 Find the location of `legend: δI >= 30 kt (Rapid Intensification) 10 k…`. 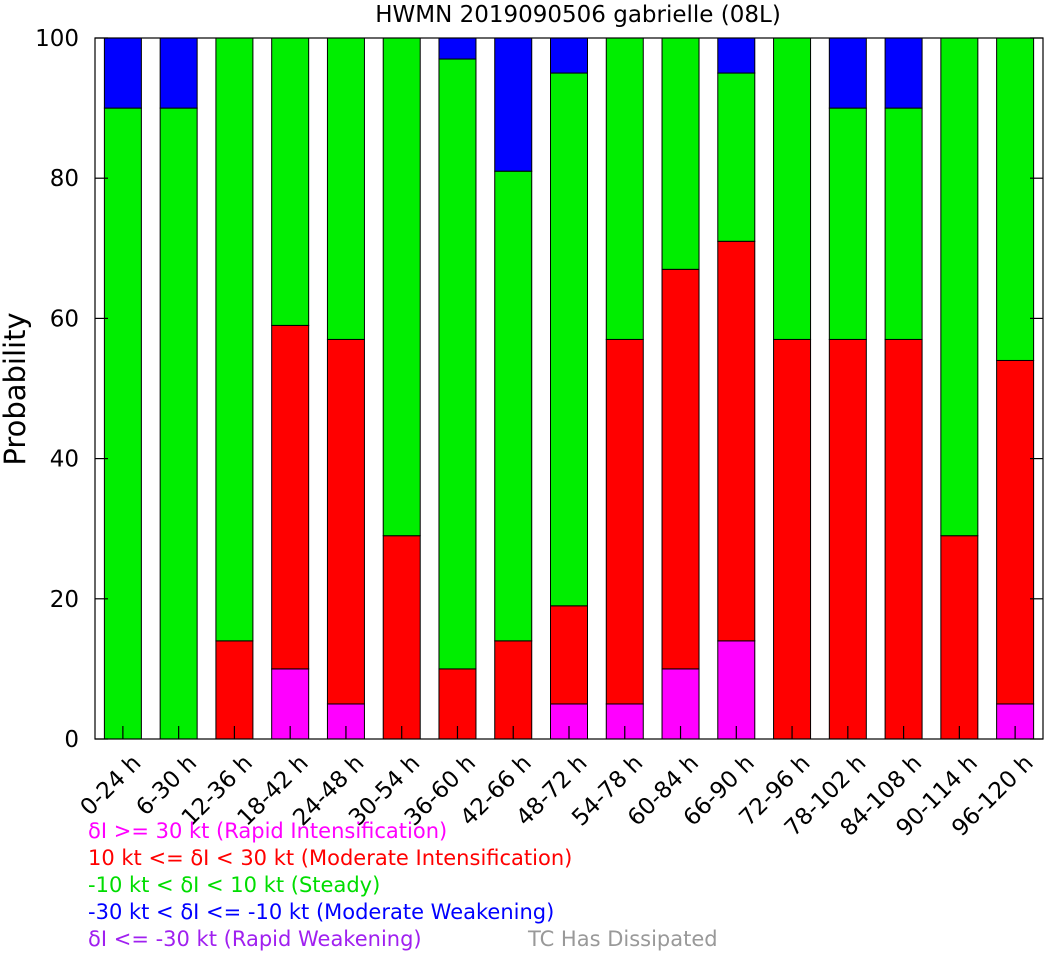

legend: δI >= 30 kt (Rapid Intensification) 10 k… is located at coordinates (330, 885).